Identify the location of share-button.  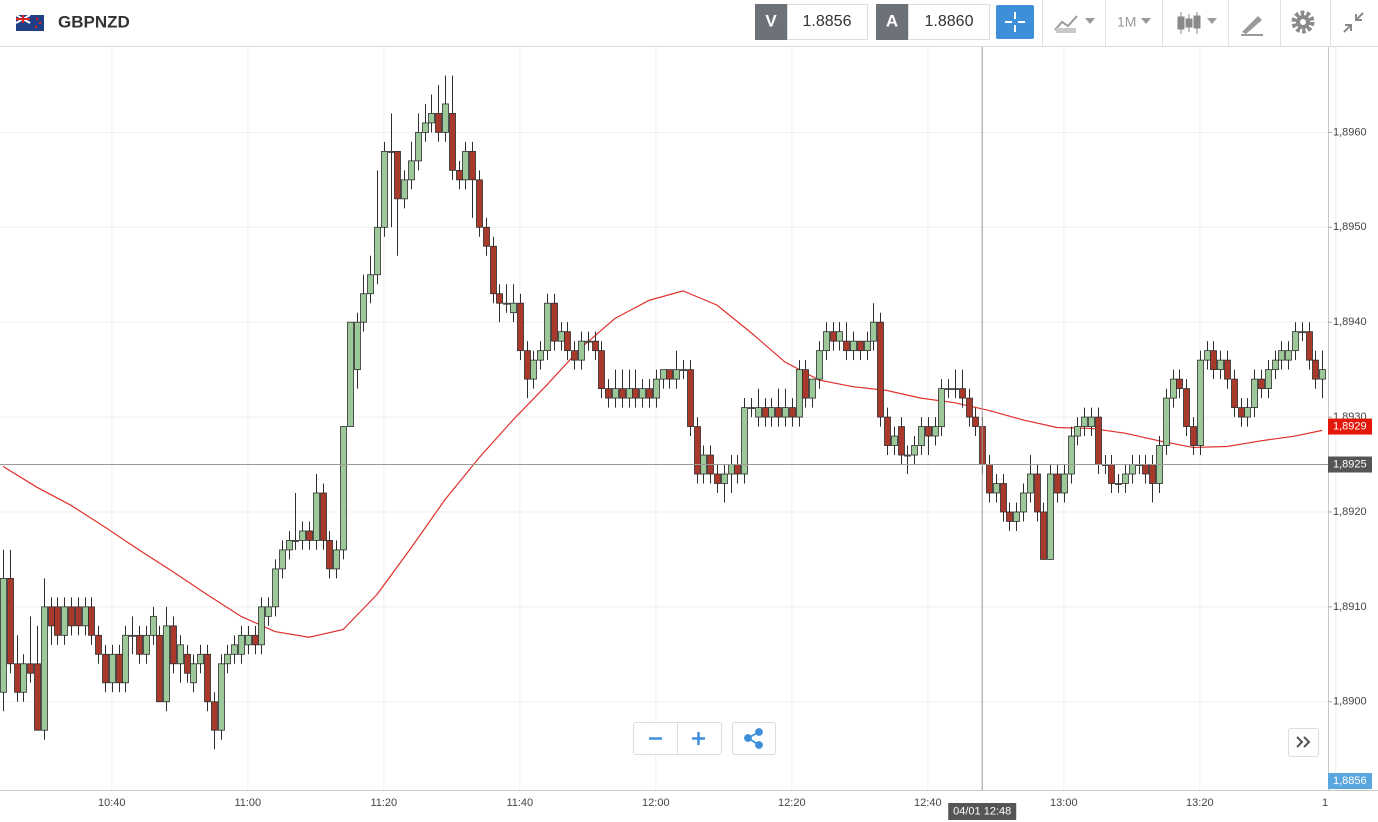
(754, 738).